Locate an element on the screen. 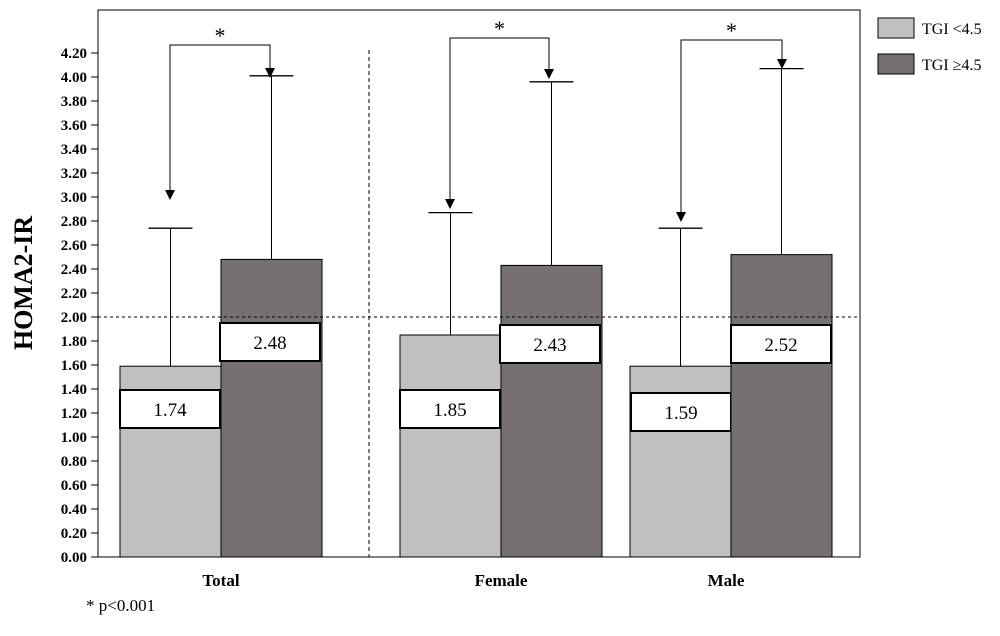 The image size is (1000, 636). y-tick-label: 4.00 is located at coordinates (74, 78).